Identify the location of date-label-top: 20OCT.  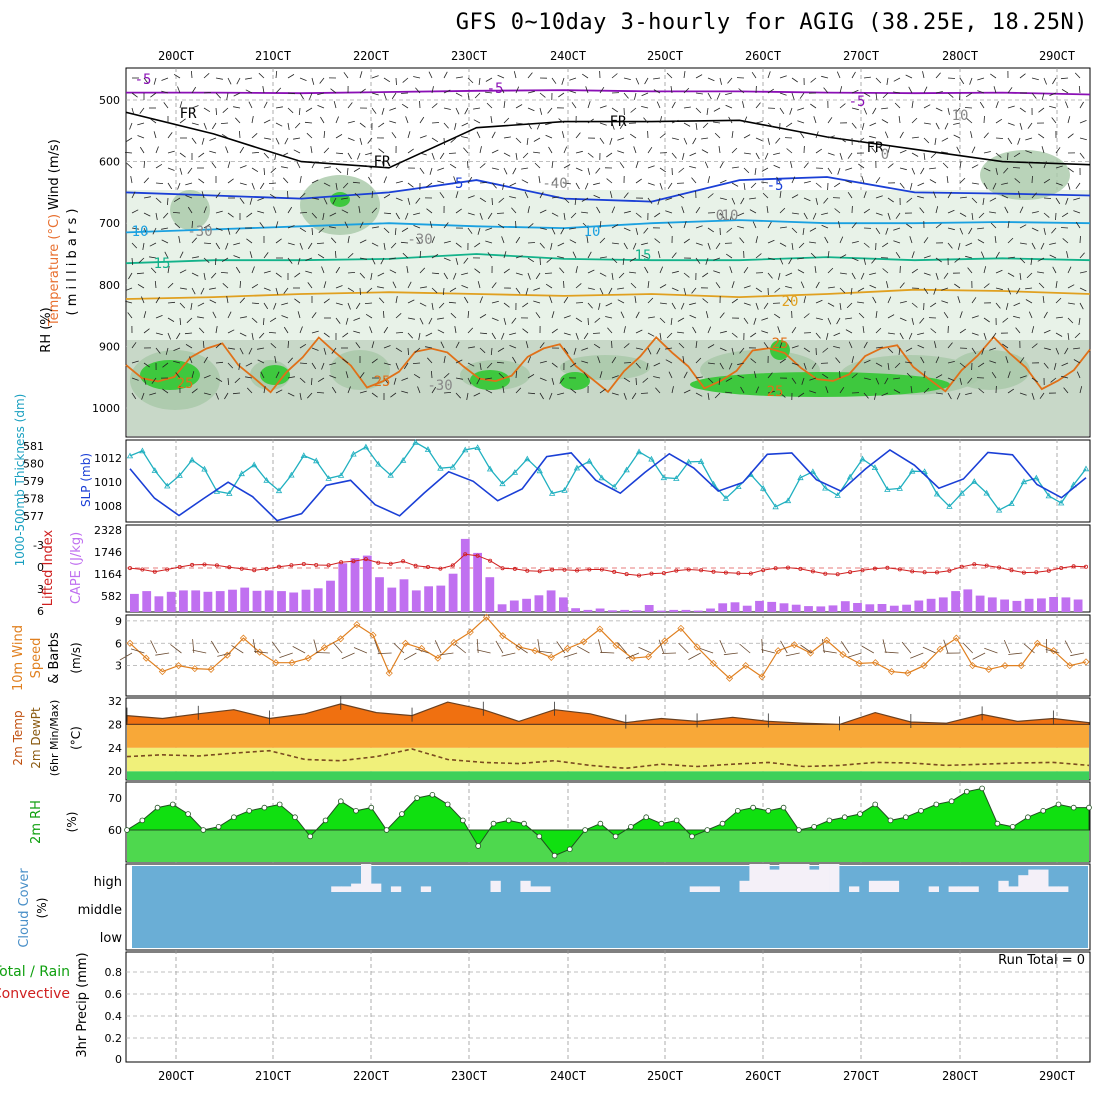
(176, 56).